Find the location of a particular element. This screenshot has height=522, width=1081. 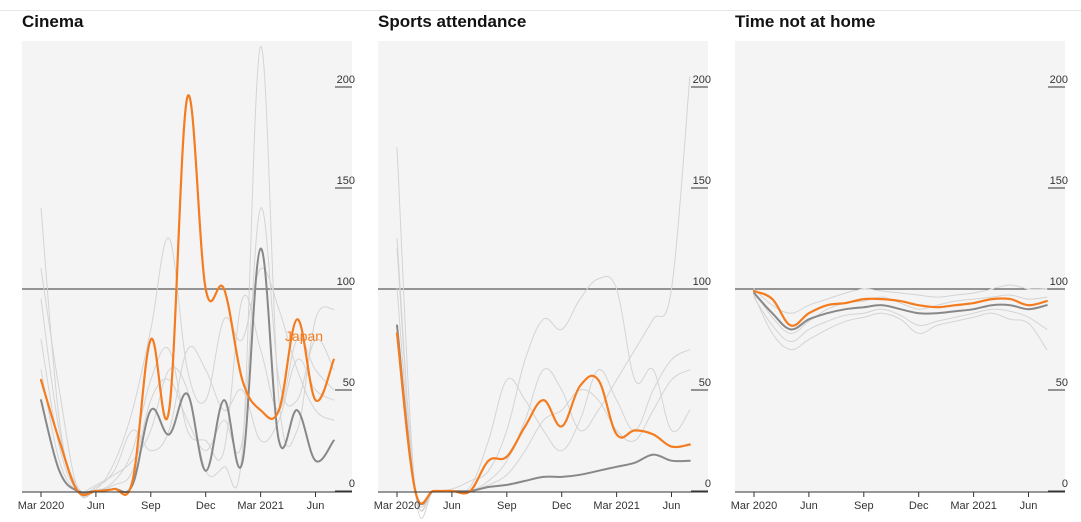

chart-title: Cinema is located at coordinates (53, 21).